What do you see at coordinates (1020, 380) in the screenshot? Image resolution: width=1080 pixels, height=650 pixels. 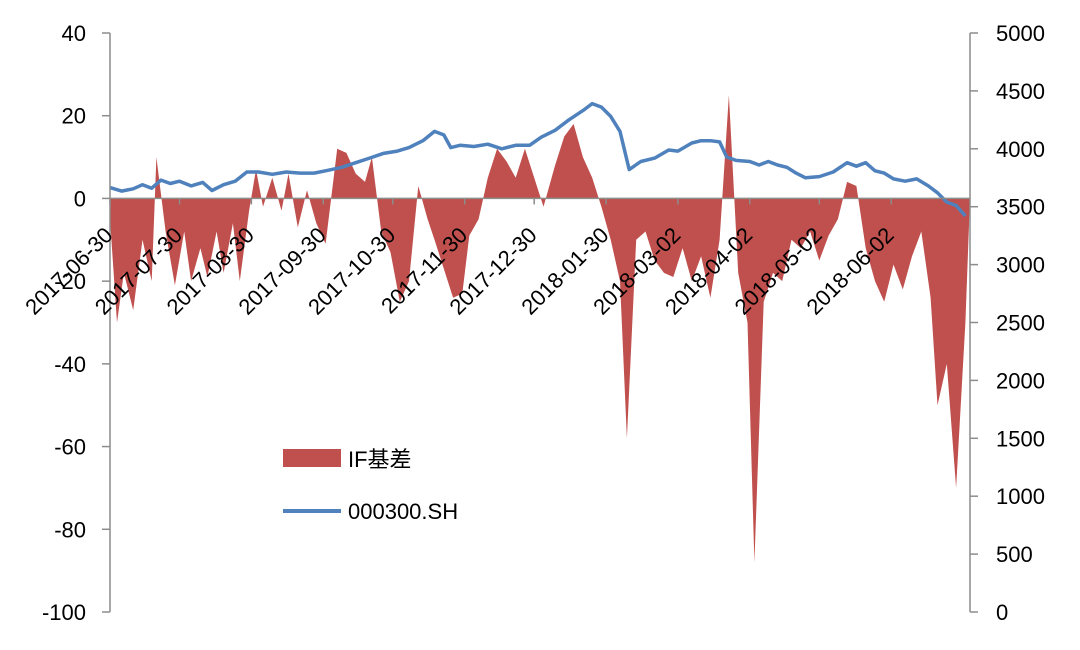 I see `right-tick-label: 2000` at bounding box center [1020, 380].